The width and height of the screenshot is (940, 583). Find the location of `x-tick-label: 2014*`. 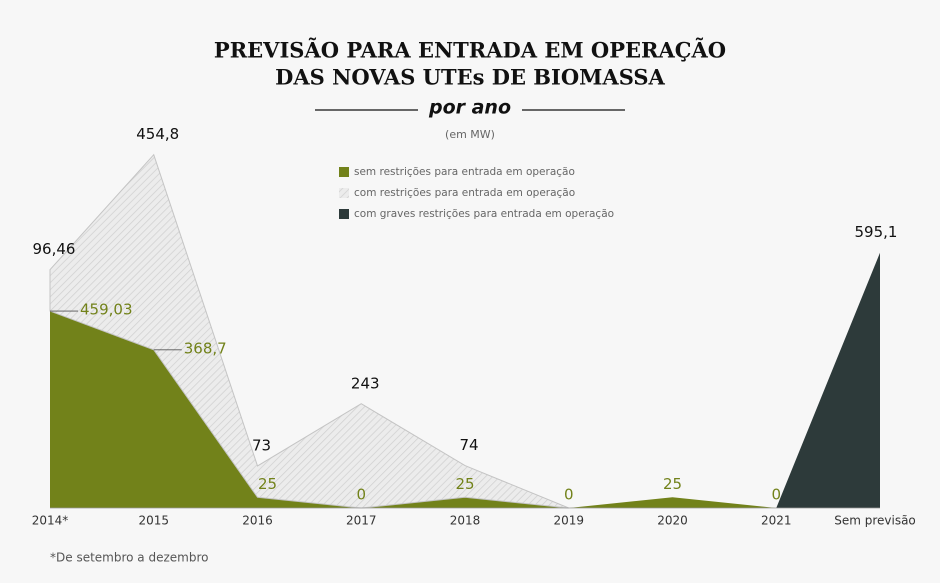

x-tick-label: 2014* is located at coordinates (50, 521).